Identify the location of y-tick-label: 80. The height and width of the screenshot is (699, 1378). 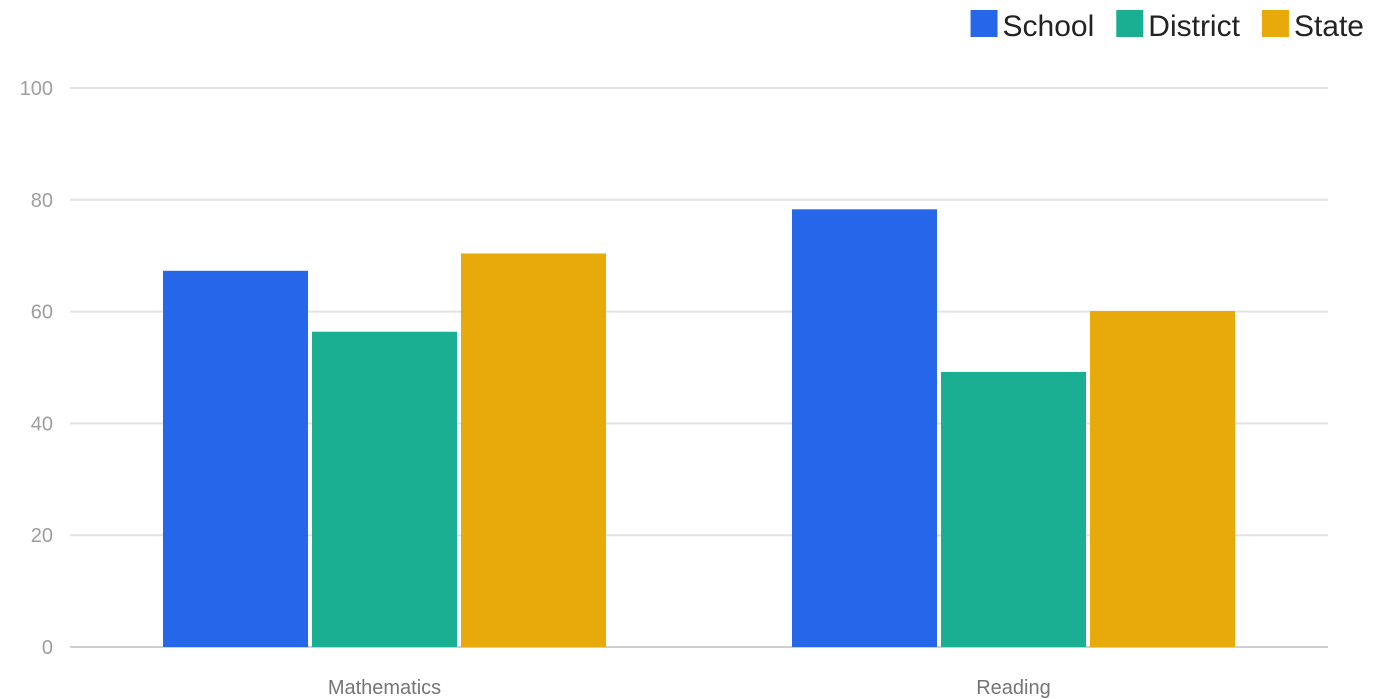
(42, 201).